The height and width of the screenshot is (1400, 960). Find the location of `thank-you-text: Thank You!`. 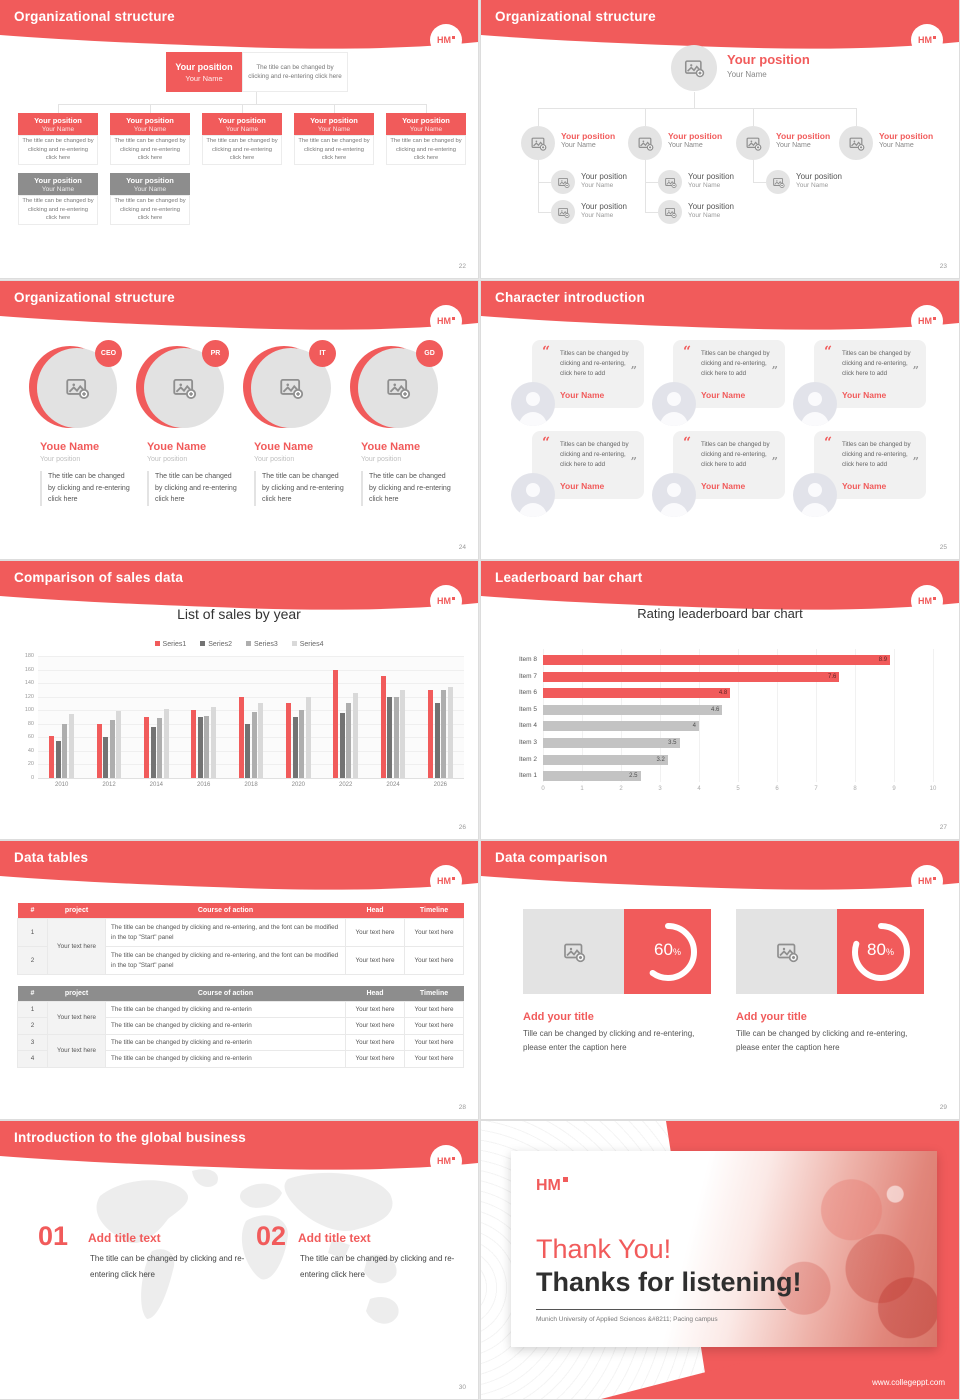

thank-you-text: Thank You! is located at coordinates (604, 1249).